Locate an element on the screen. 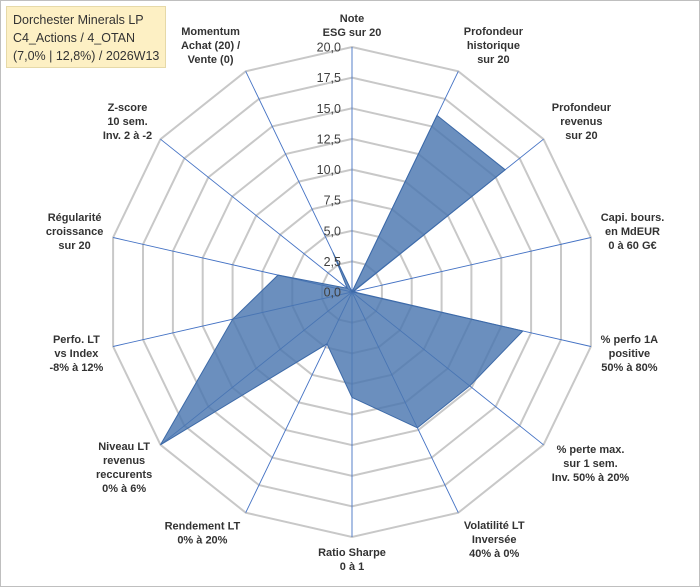  axis-label-line: 50% à 80% is located at coordinates (629, 368).